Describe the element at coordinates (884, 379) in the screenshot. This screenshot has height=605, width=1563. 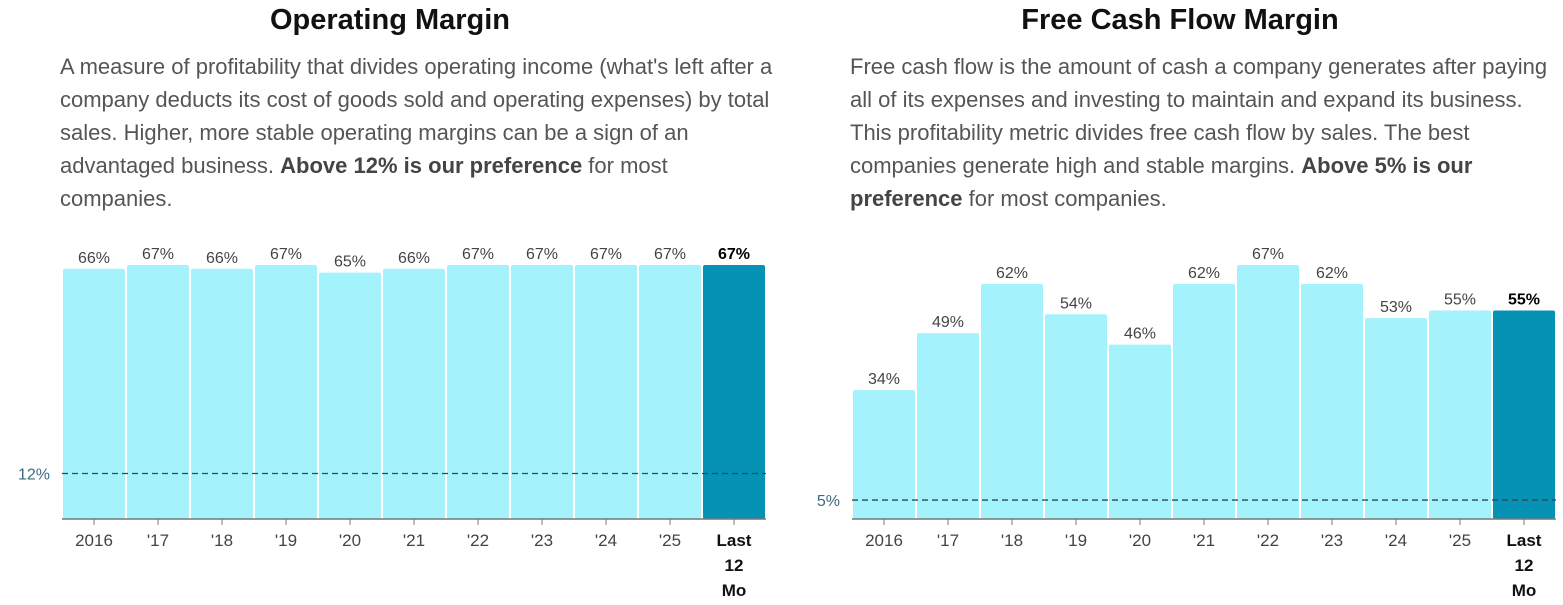
I see `data-label: 34%` at that location.